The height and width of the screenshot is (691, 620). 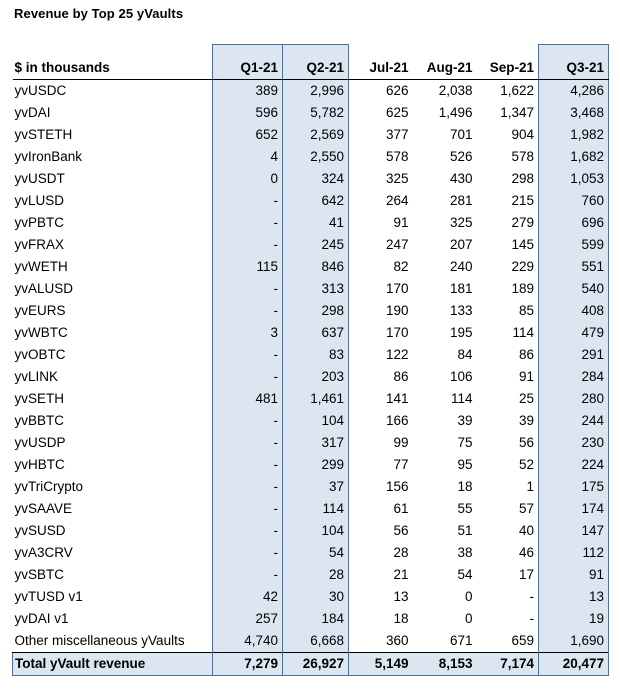 What do you see at coordinates (397, 332) in the screenshot?
I see `value-cell: 170` at bounding box center [397, 332].